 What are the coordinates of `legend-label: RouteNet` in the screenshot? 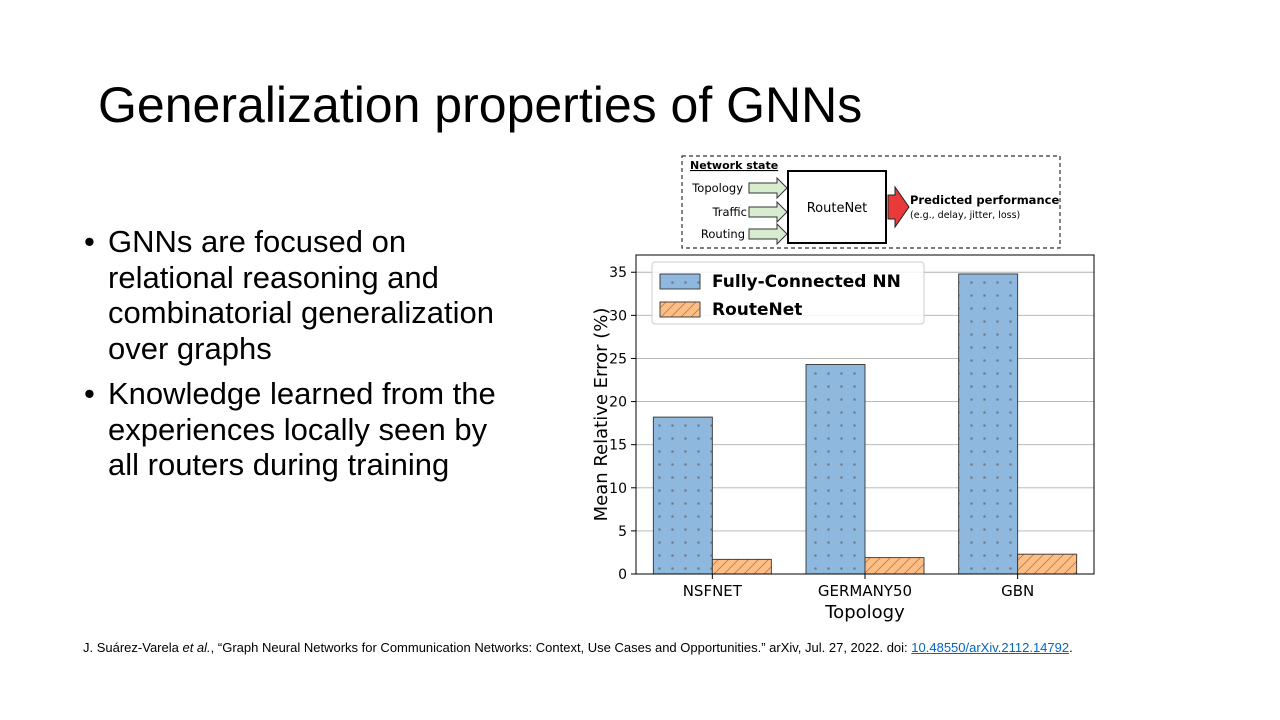 It's located at (757, 310).